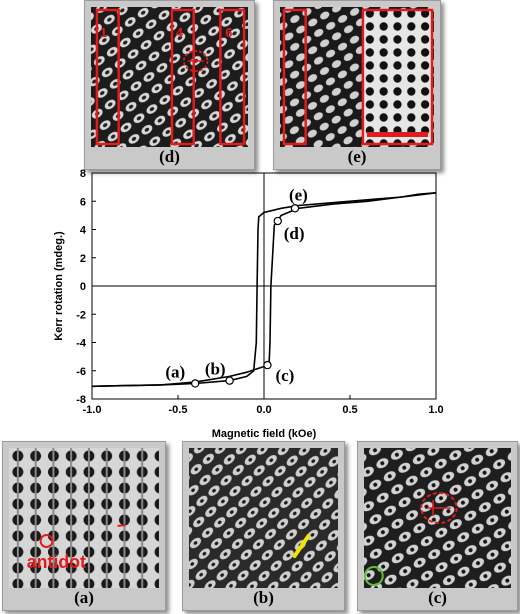 The image size is (520, 614). I want to click on micrograph-image-c, so click(437, 518).